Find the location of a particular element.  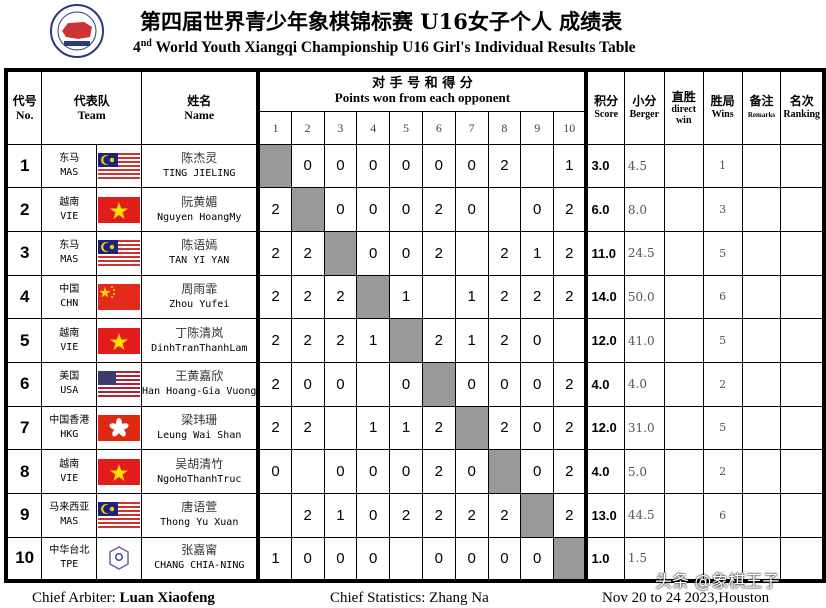

player-name: 梁玮珊 Leung Wai Shan is located at coordinates (201, 428).